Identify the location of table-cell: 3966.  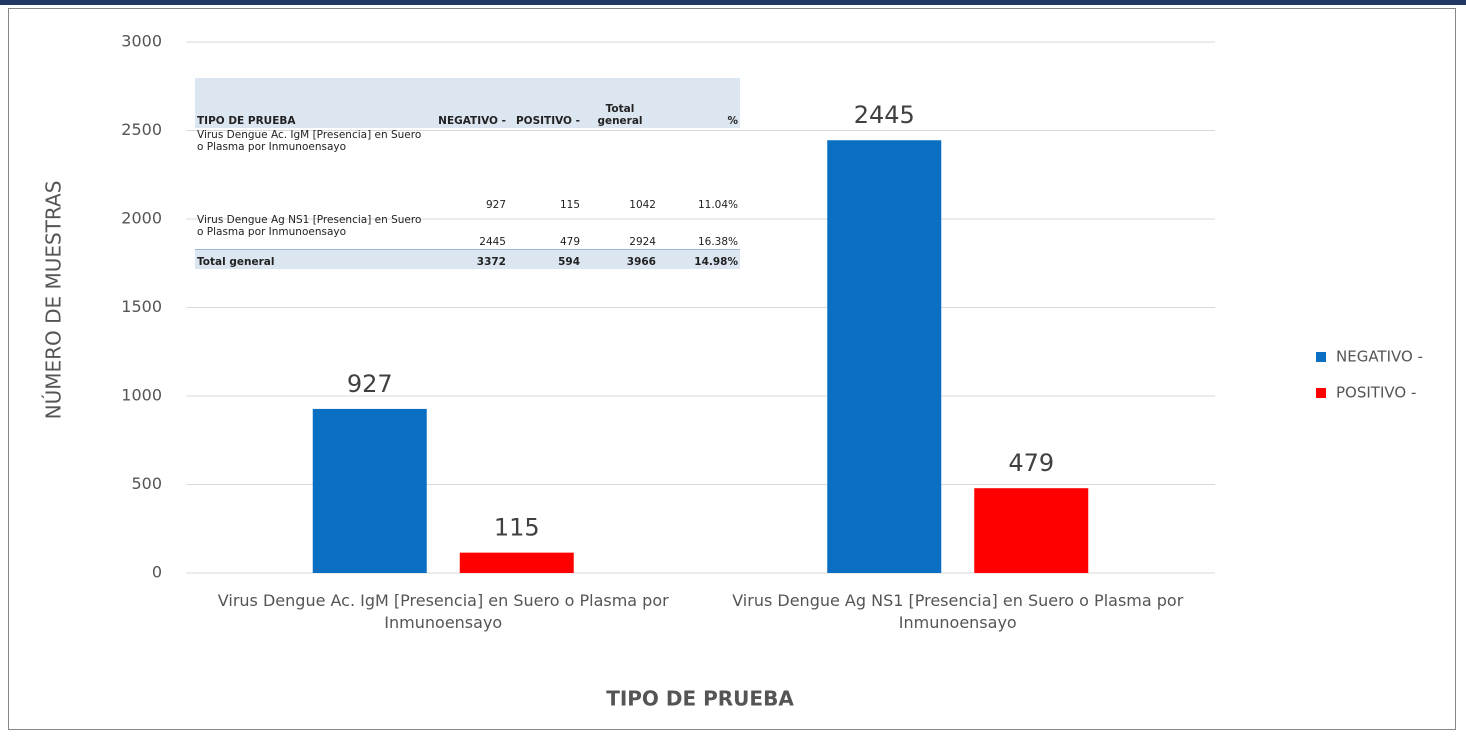
(620, 259).